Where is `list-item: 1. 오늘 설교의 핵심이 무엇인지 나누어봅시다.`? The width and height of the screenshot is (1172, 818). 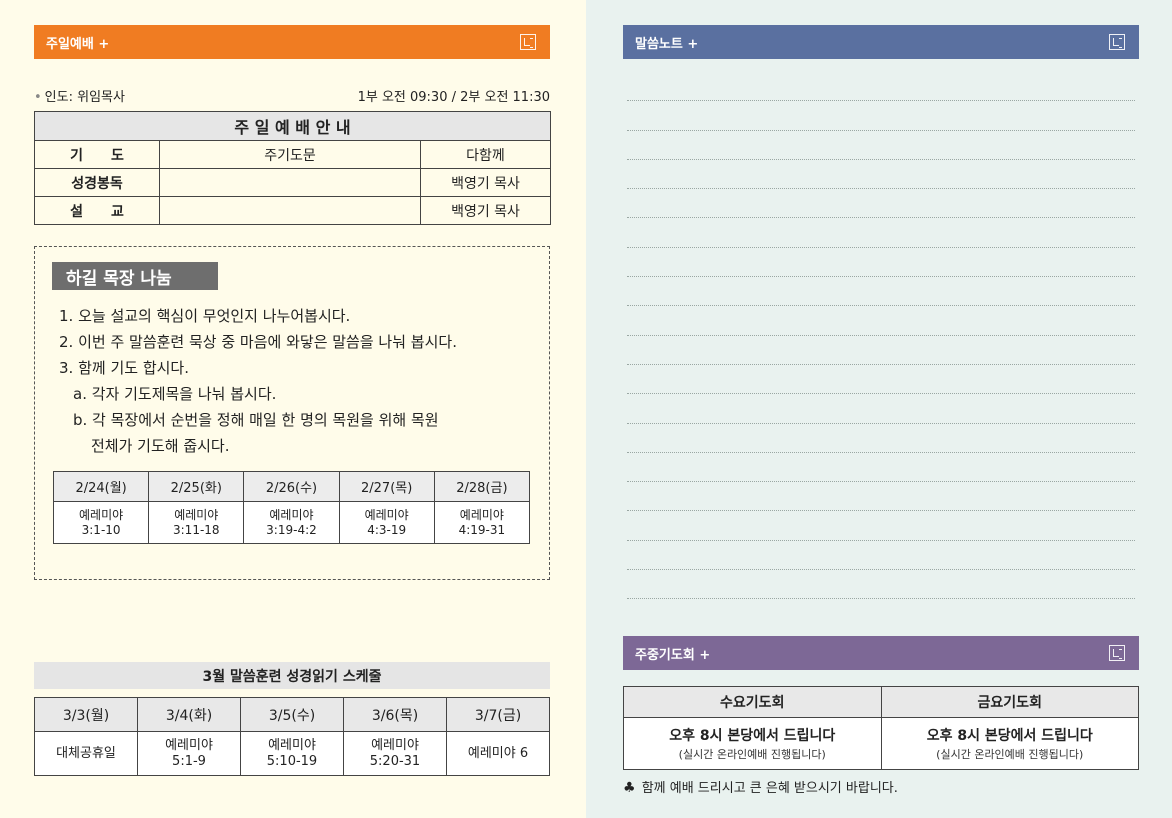
list-item: 1. 오늘 설교의 핵심이 무엇인지 나누어봅시다. is located at coordinates (205, 316).